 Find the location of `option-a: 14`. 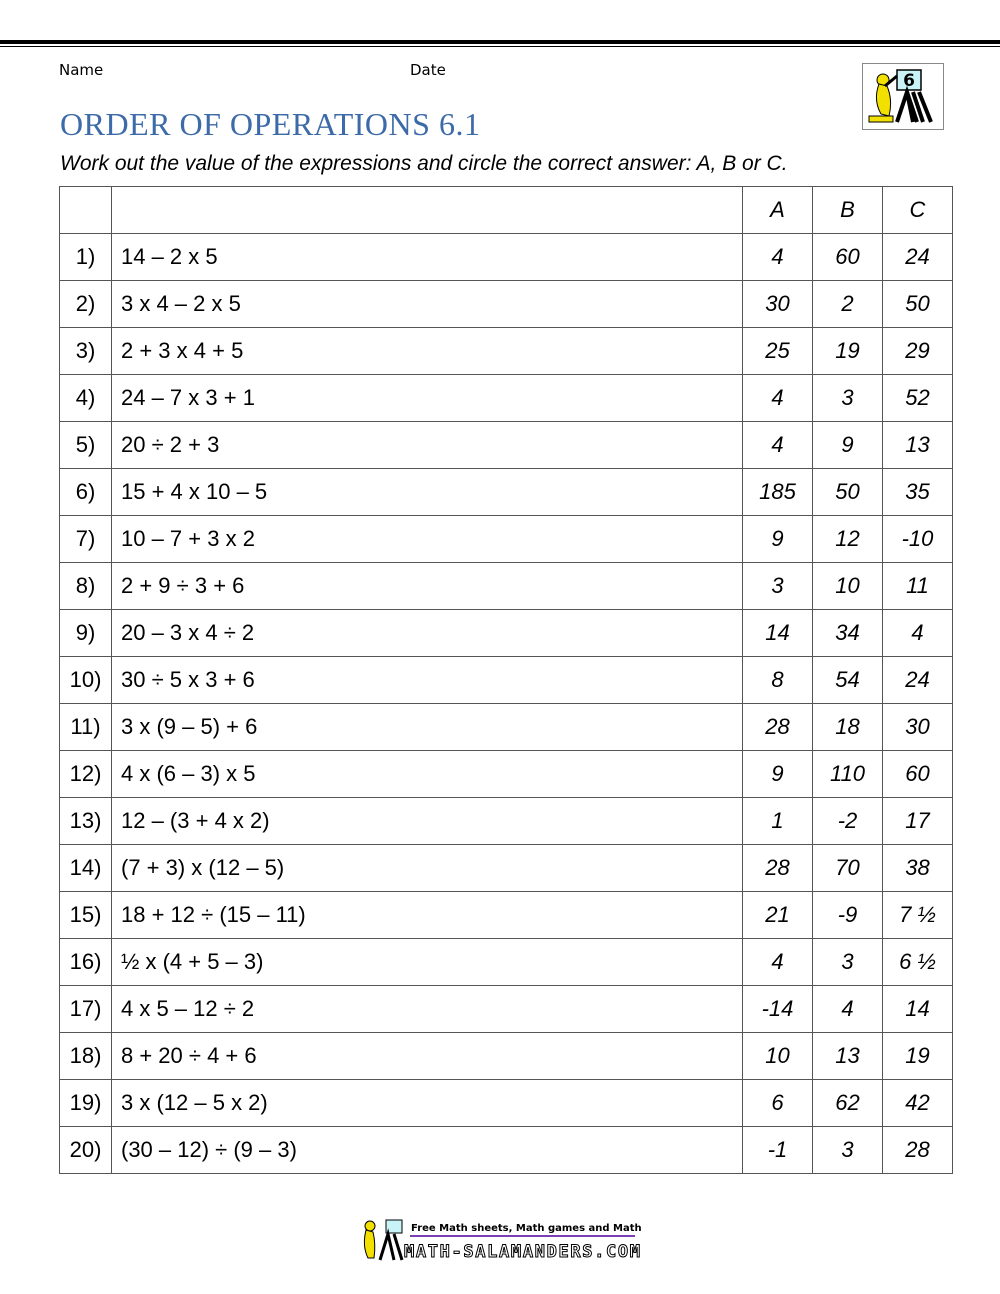

option-a: 14 is located at coordinates (777, 633).